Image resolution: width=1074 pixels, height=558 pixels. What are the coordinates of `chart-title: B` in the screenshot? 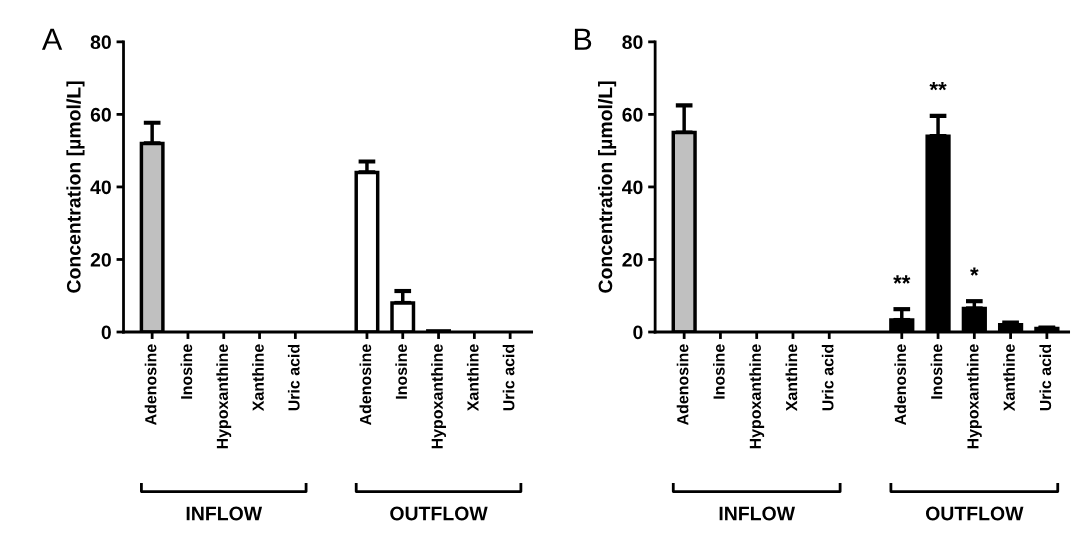 It's located at (583, 39).